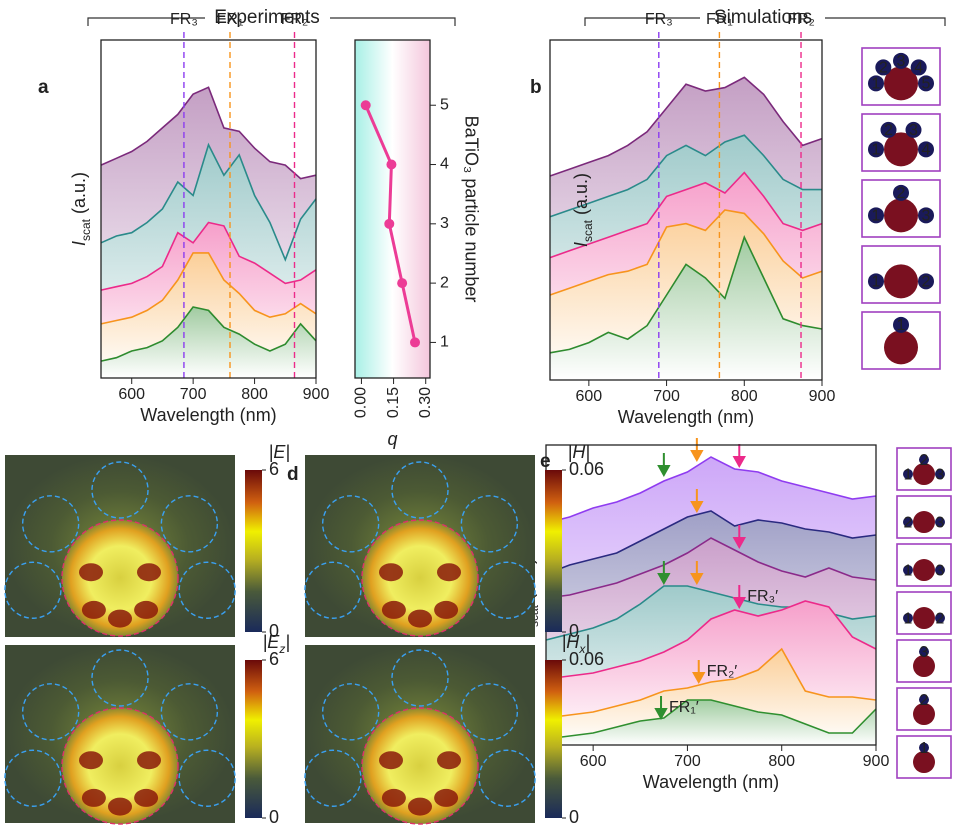 This screenshot has height=825, width=953. I want to click on y-tick-label: 4, so click(444, 164).